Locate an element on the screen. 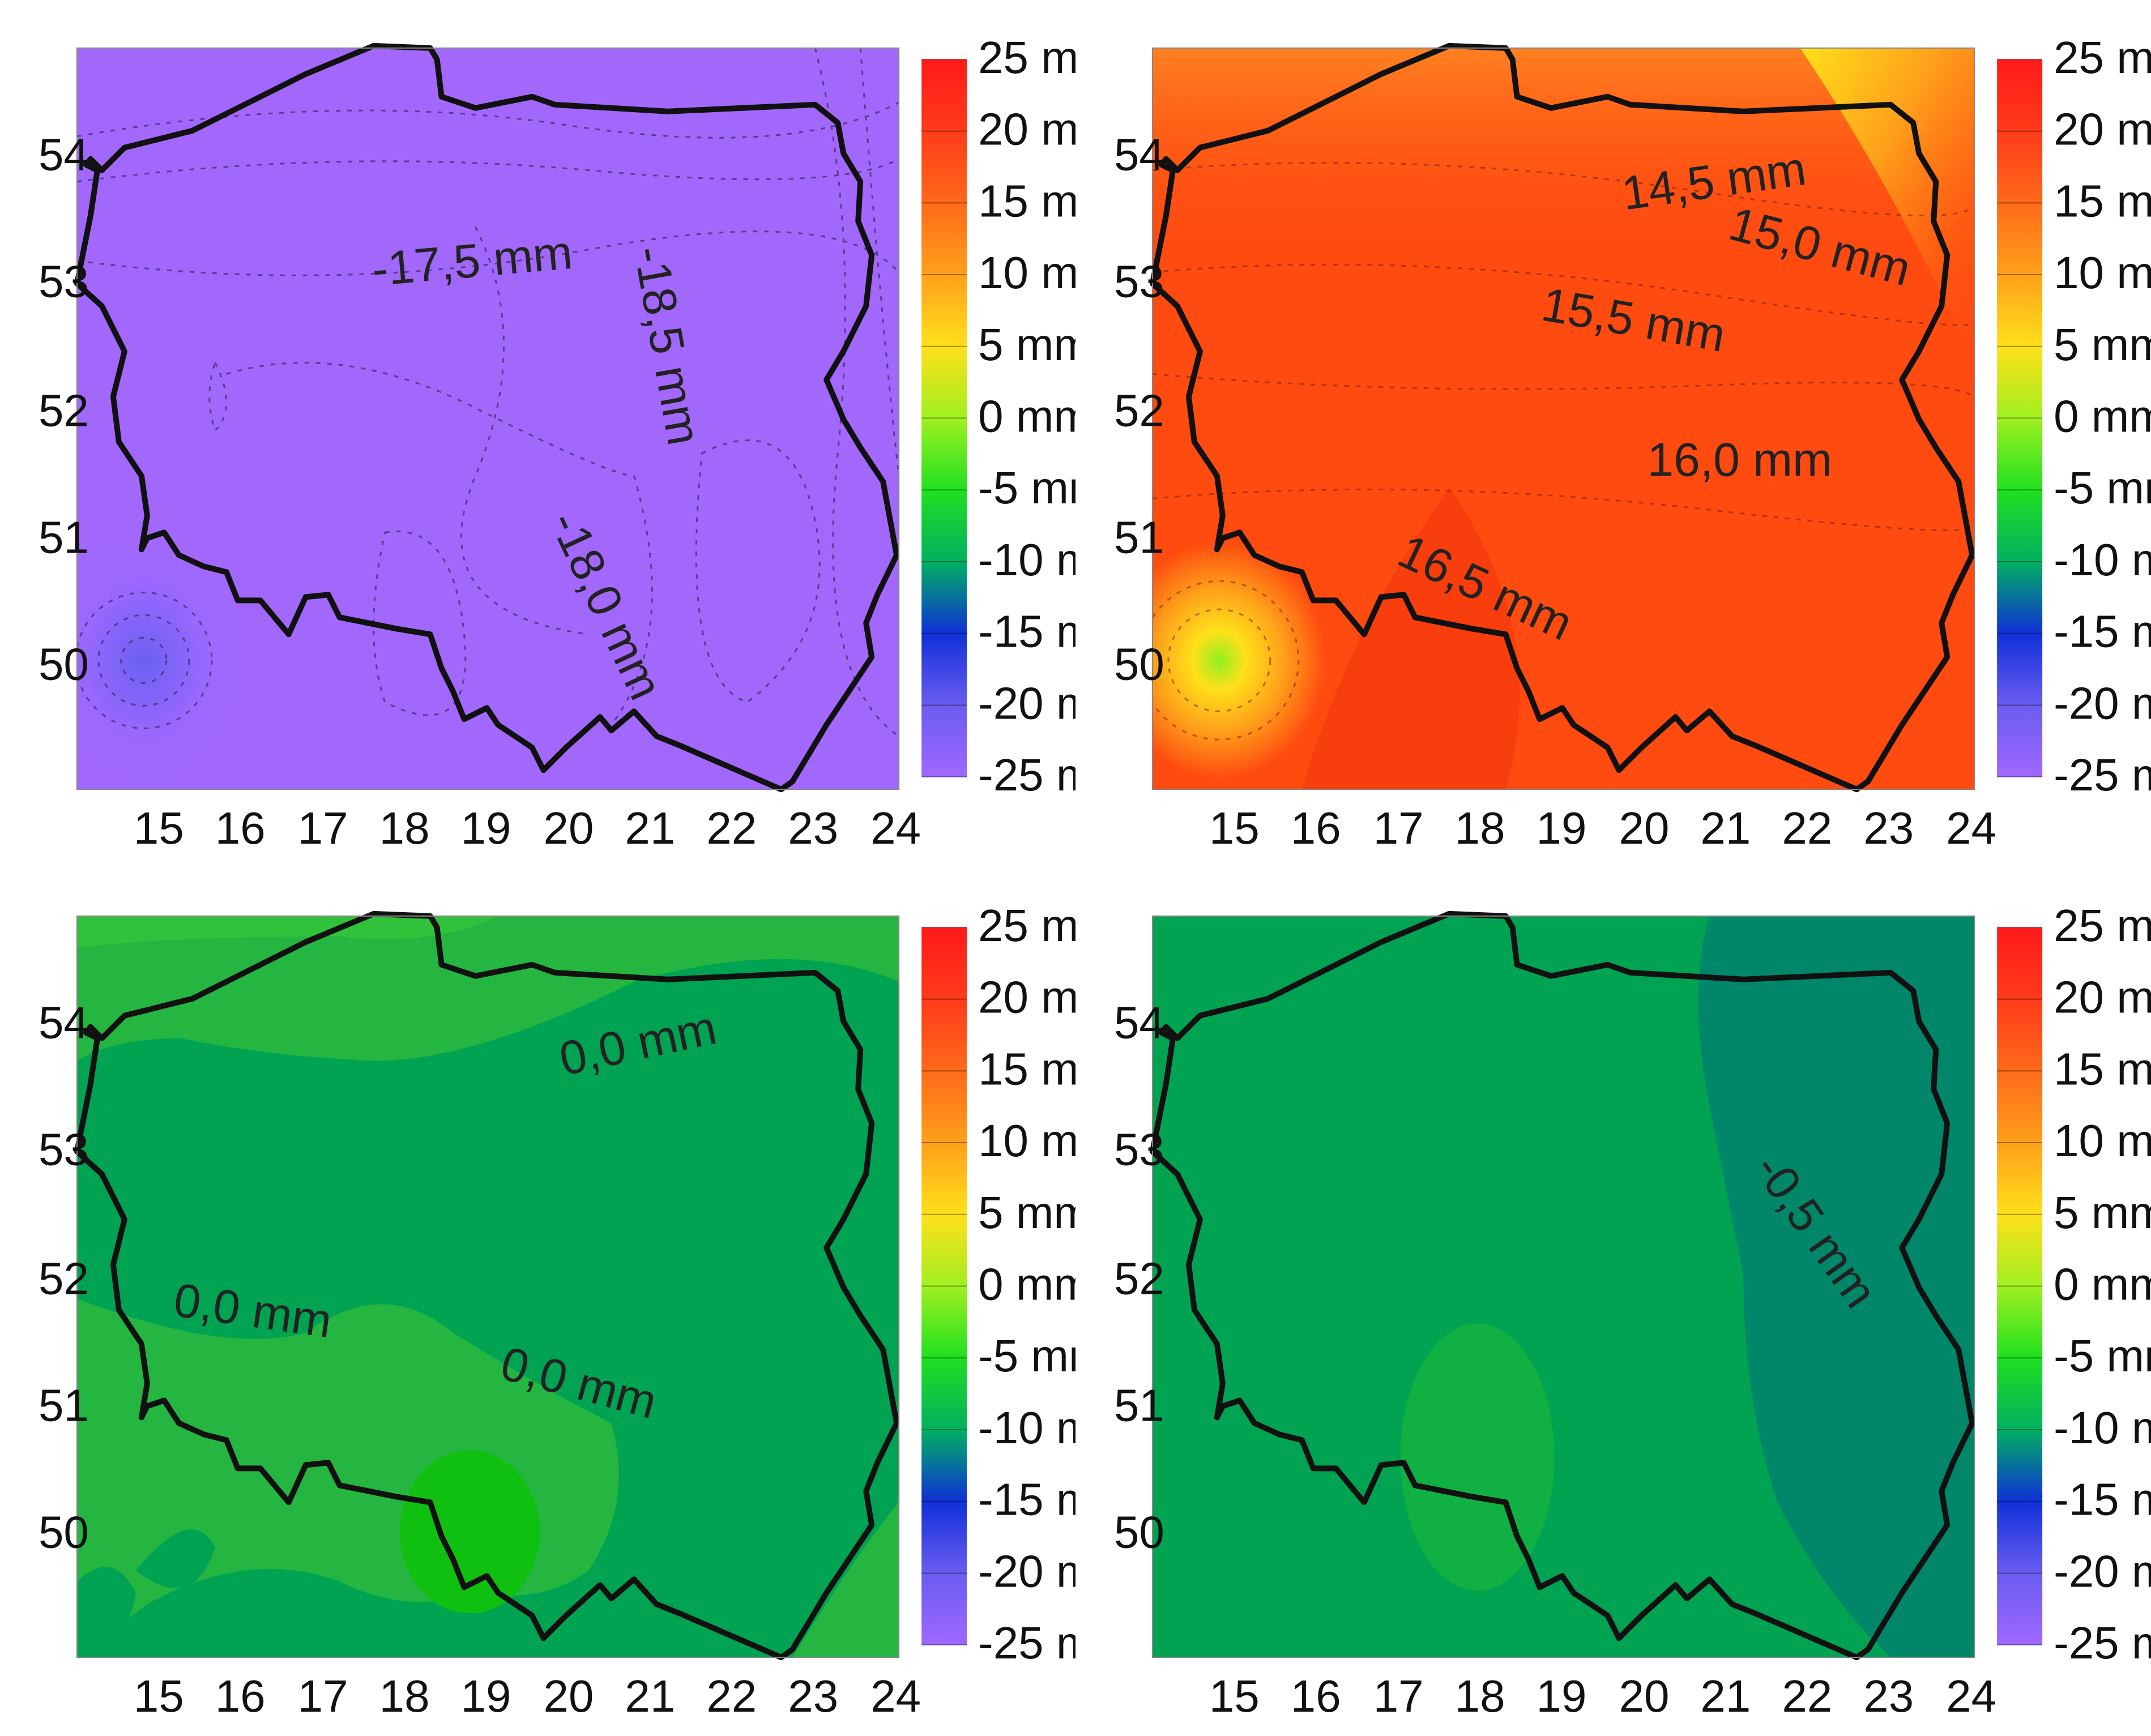 This screenshot has width=2151, height=1736. contour-label: 16,0 mm is located at coordinates (1739, 459).